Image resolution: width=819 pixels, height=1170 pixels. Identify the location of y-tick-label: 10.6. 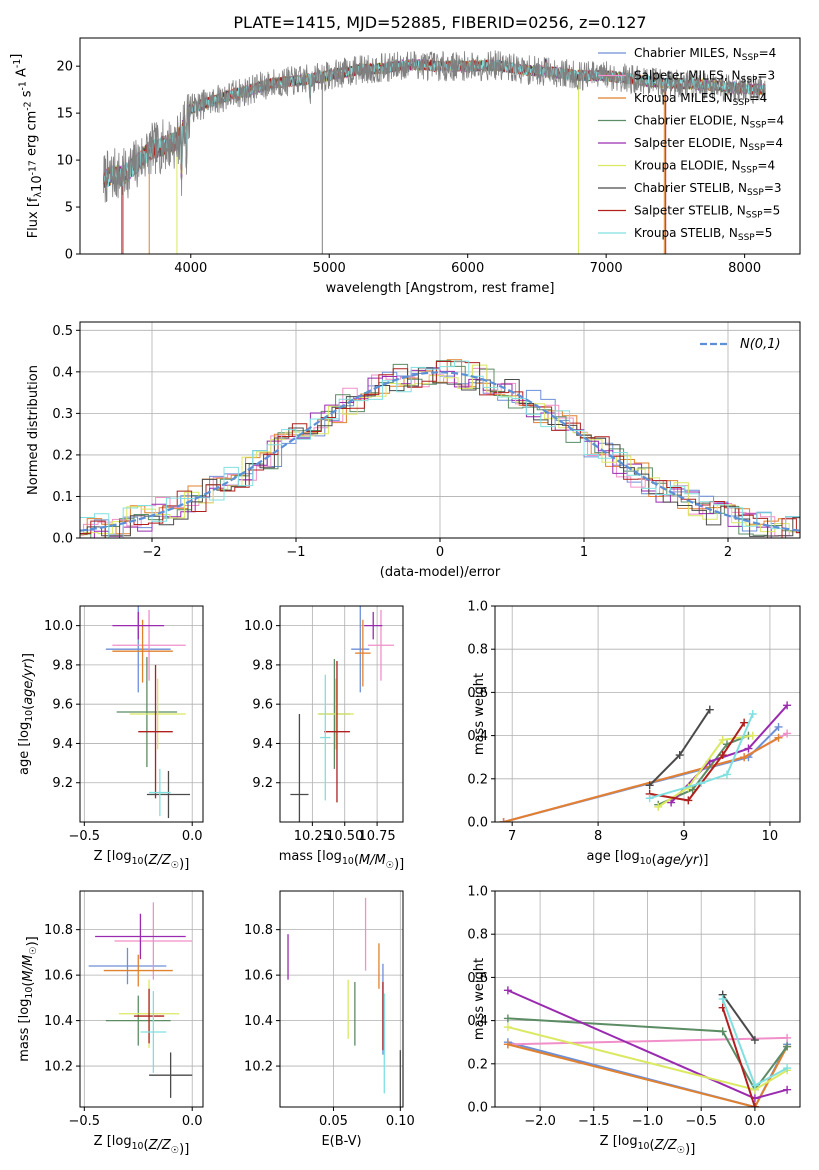
(58, 976).